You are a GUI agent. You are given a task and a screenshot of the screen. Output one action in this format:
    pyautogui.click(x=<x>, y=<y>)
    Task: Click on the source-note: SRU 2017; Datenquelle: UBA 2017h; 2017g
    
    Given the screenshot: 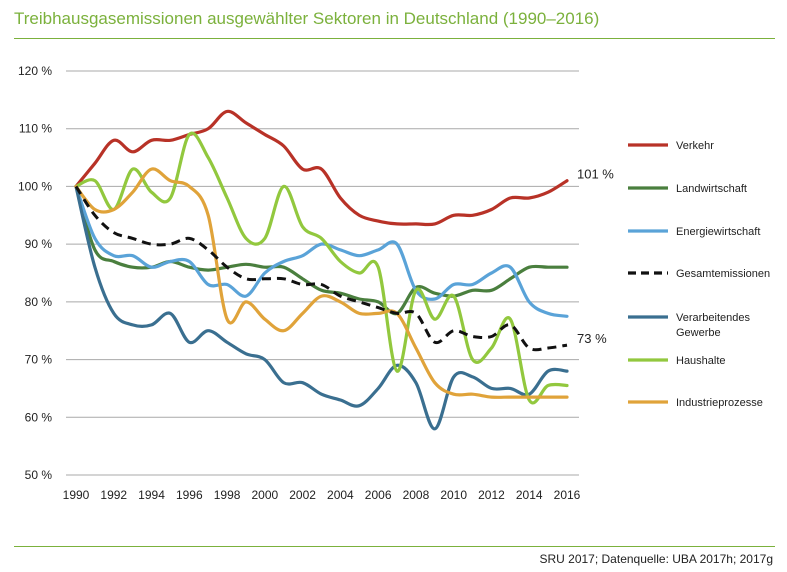 What is the action you would take?
    pyautogui.click(x=656, y=559)
    